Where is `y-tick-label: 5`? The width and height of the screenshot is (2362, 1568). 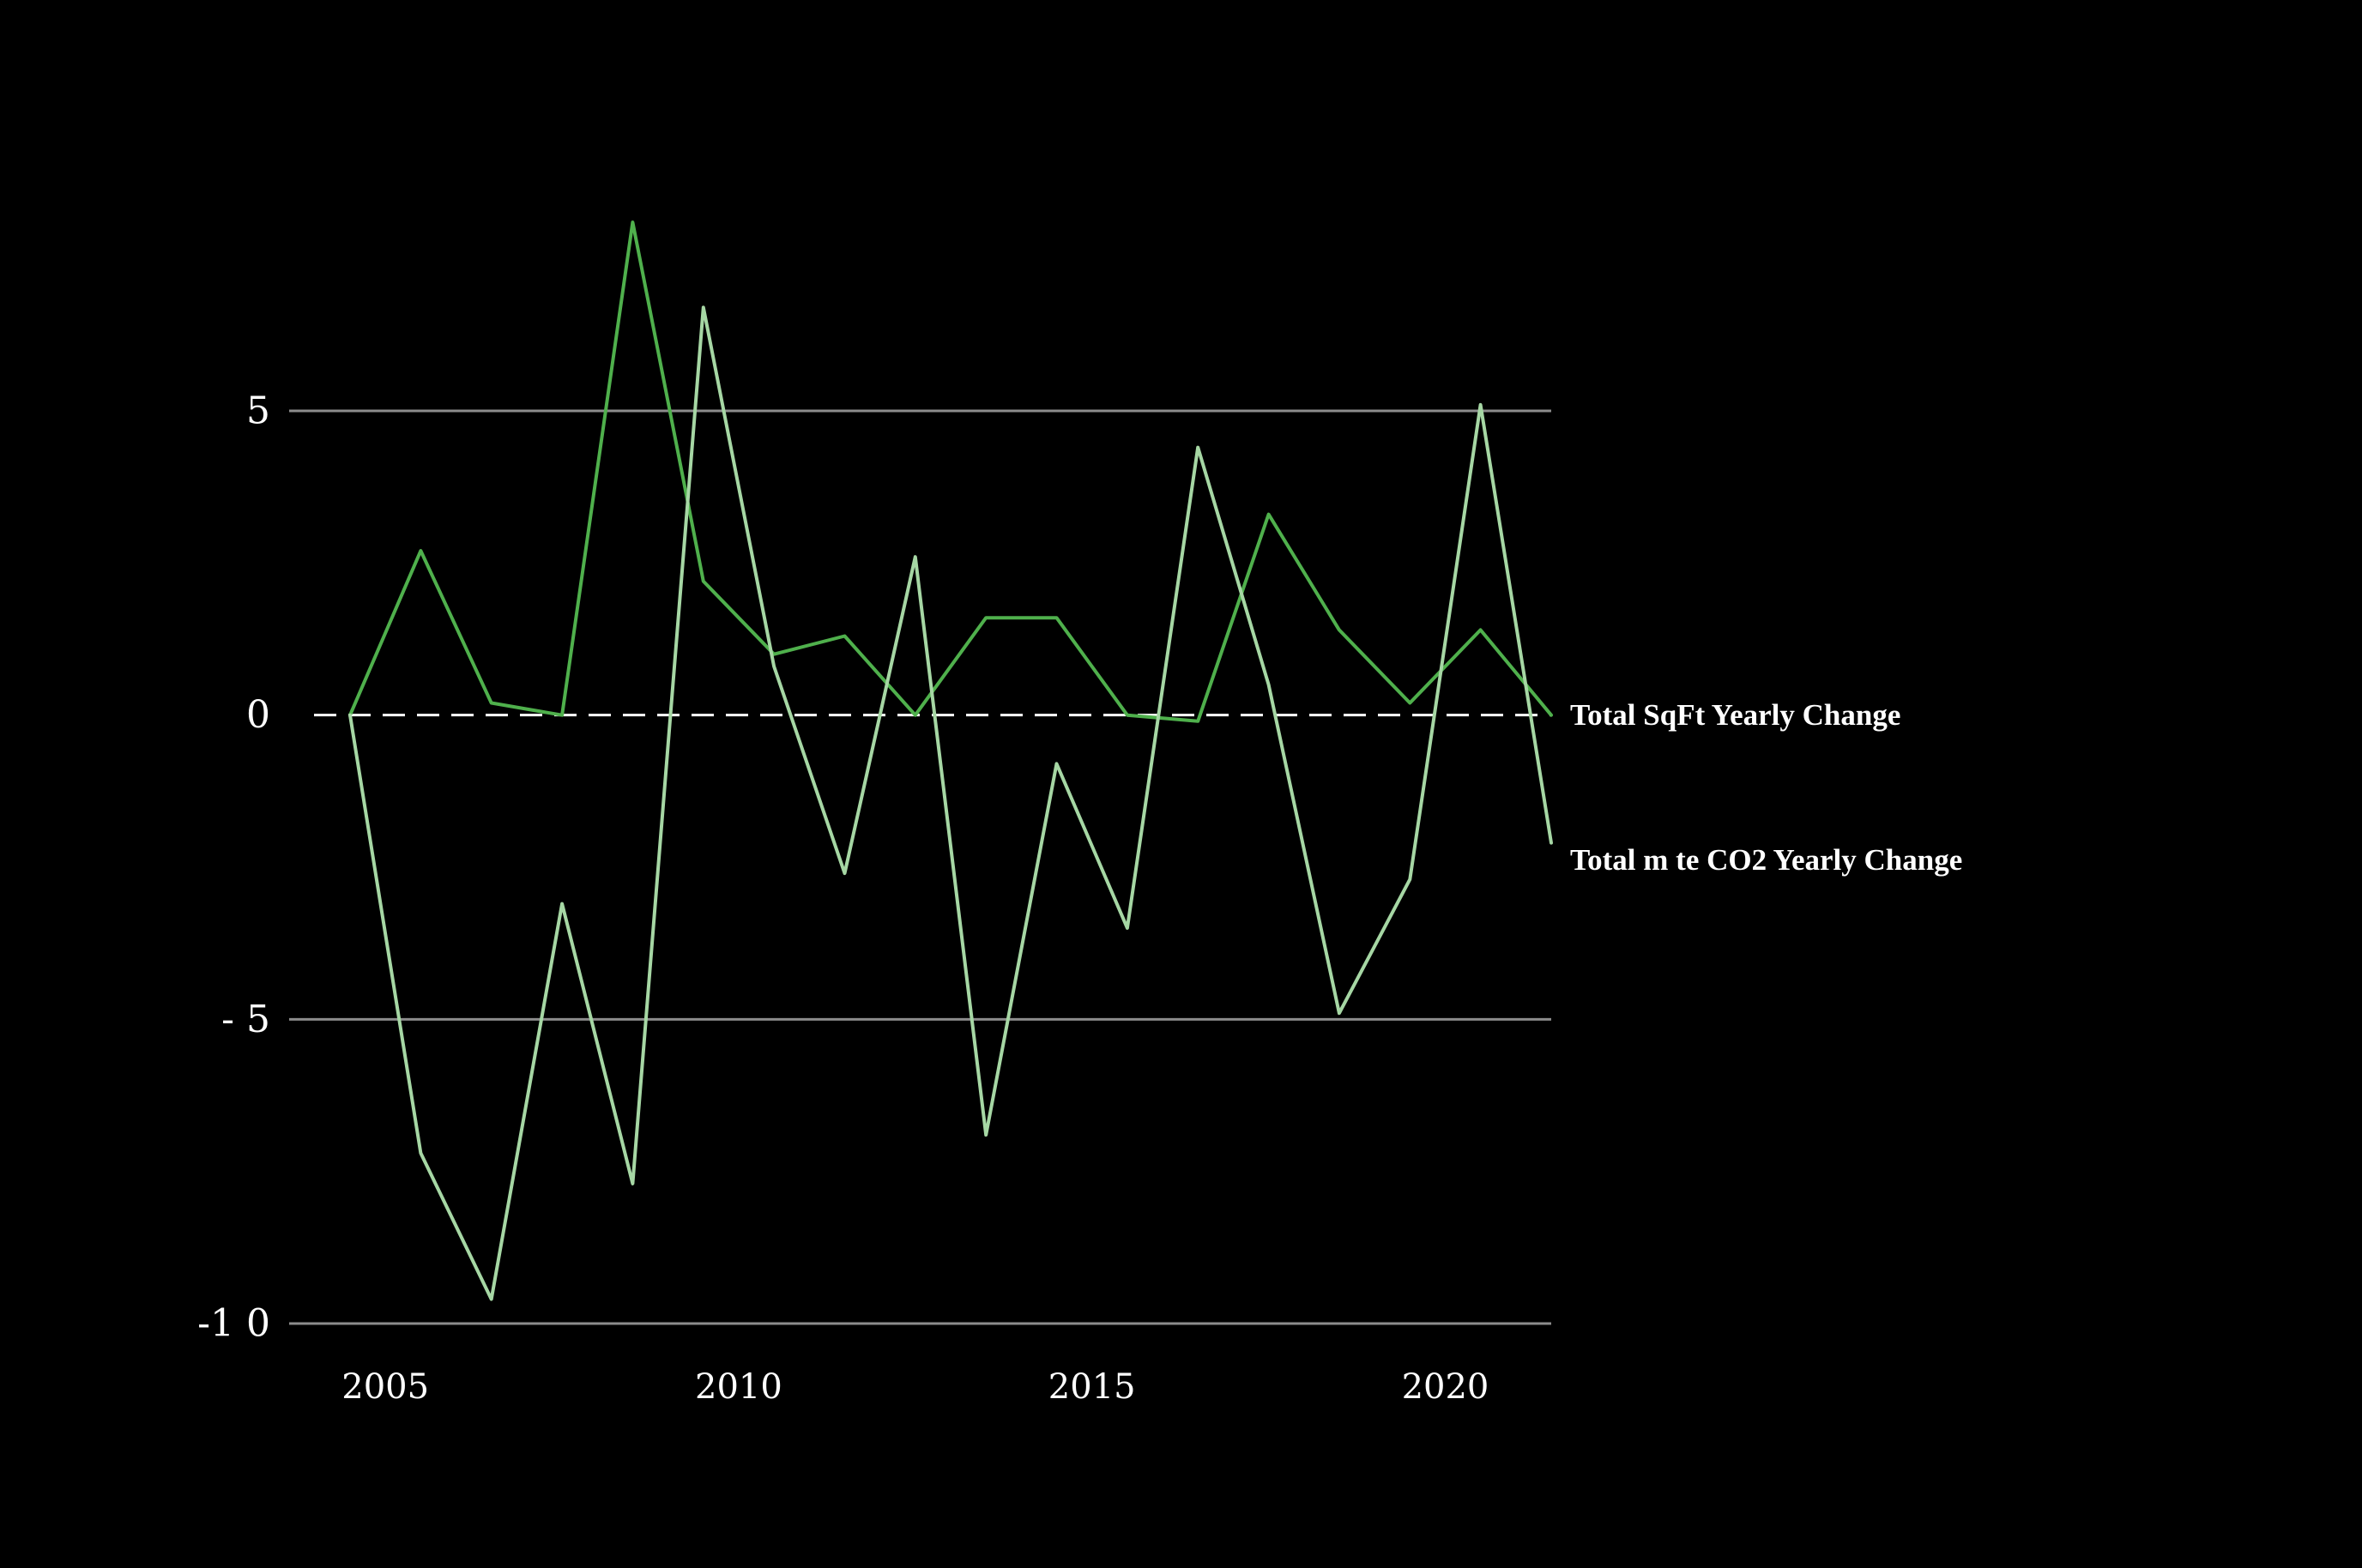
y-tick-label: 5 is located at coordinates (258, 411).